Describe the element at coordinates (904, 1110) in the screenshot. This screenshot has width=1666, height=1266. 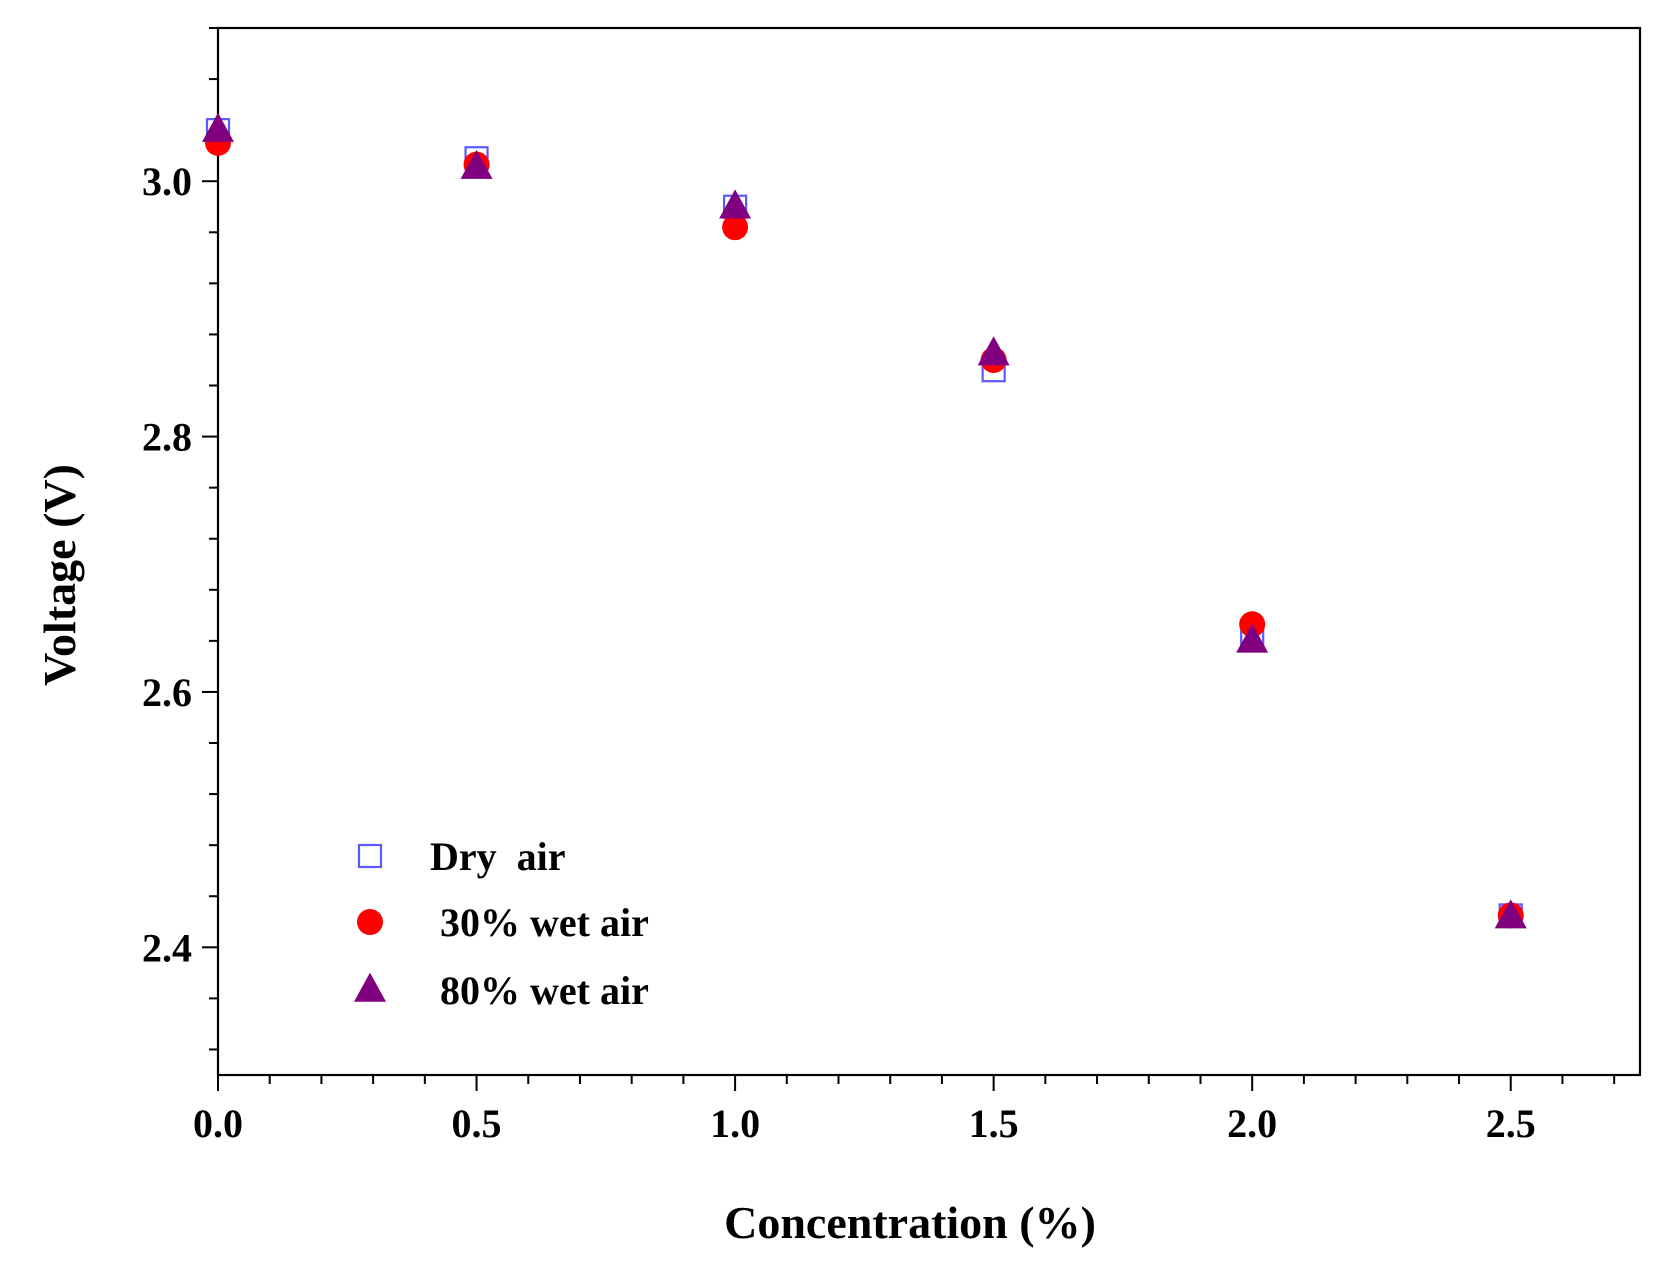
I see `x-axis-ticks: 0.0 0.5 1.0 1.5 2.0 2.5` at that location.